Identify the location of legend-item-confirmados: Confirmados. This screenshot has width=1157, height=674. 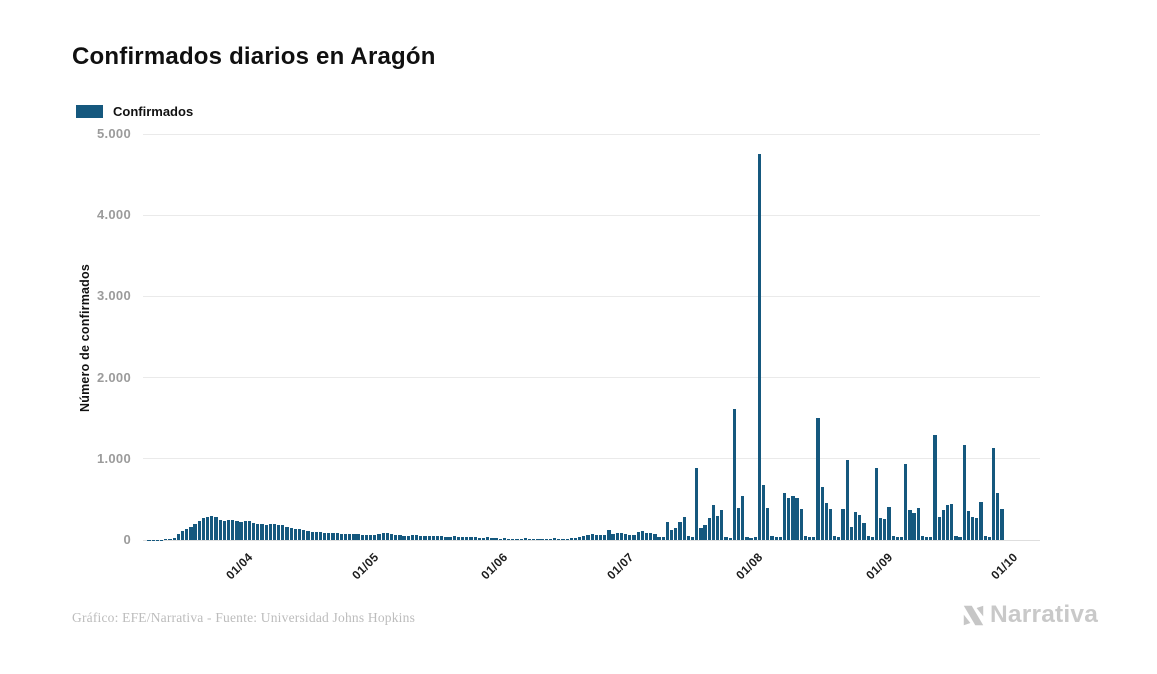
(134, 111).